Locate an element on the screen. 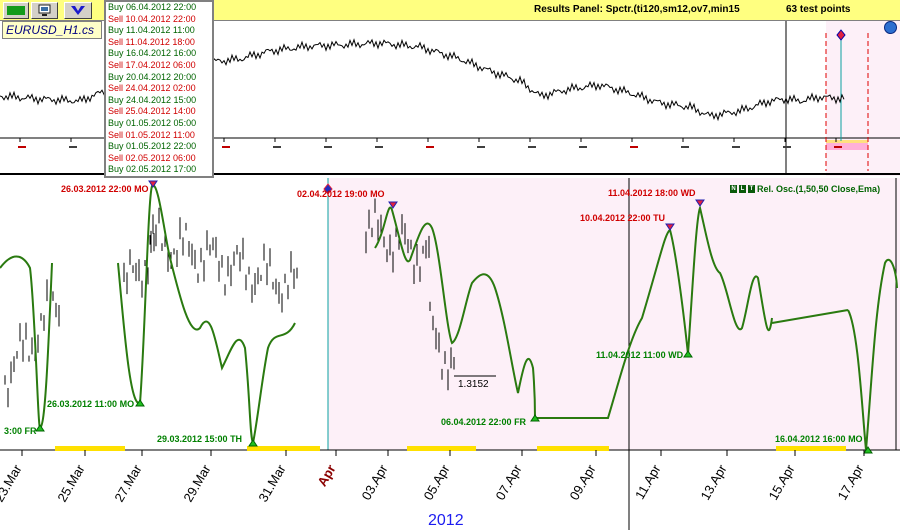  signal-item-sell: Sell 24.04.2012 02:00 is located at coordinates (152, 88).